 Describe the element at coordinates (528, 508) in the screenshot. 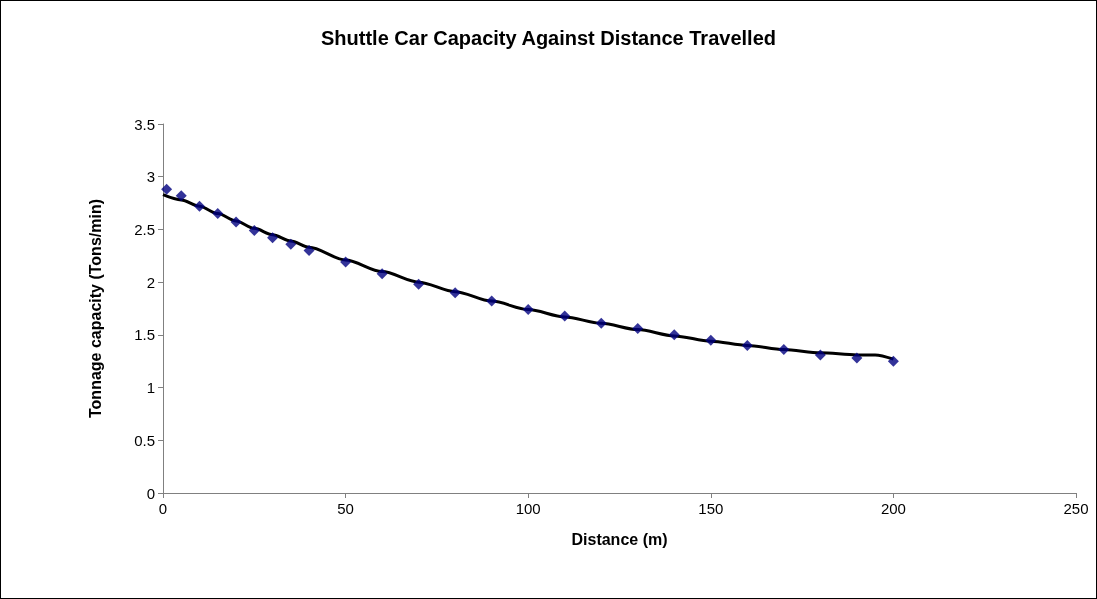

I see `x-tick-label: 100` at that location.